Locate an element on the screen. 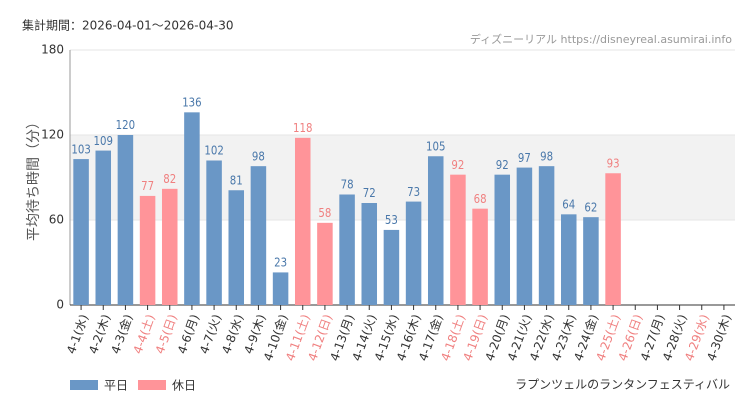 The height and width of the screenshot is (414, 750). value-label: 109 is located at coordinates (103, 141).